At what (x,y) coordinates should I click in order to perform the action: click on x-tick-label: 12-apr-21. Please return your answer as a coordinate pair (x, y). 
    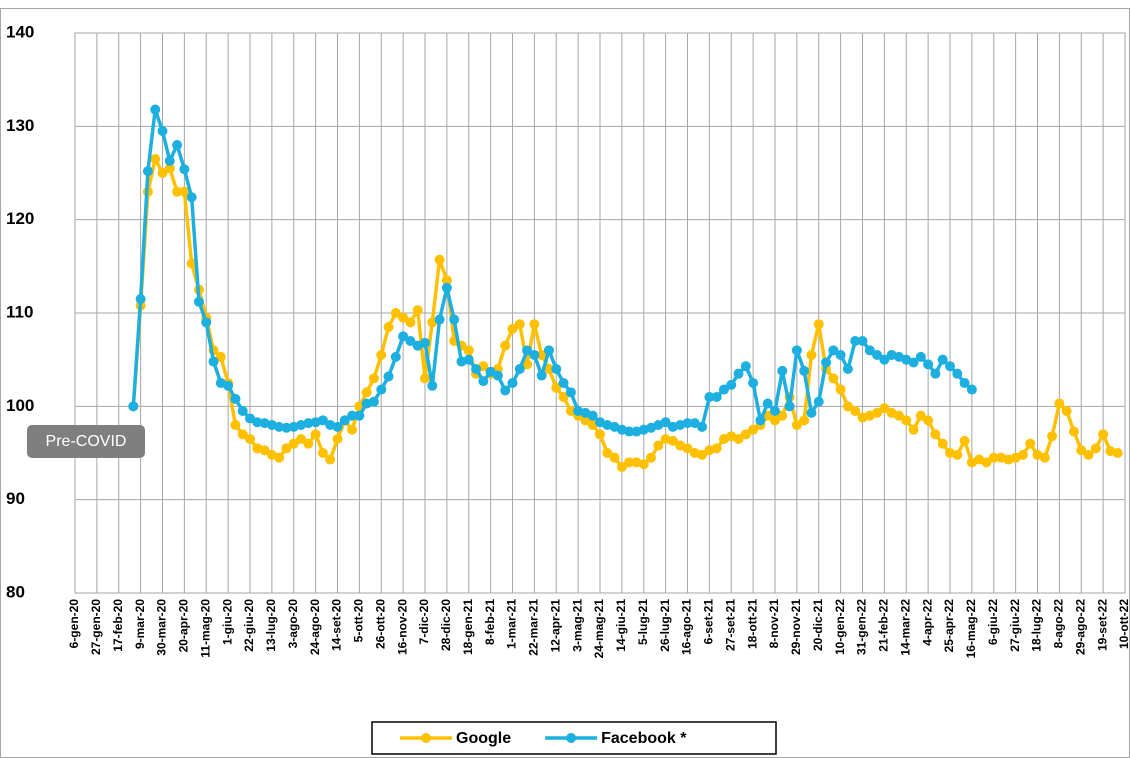
    Looking at the image, I should click on (555, 626).